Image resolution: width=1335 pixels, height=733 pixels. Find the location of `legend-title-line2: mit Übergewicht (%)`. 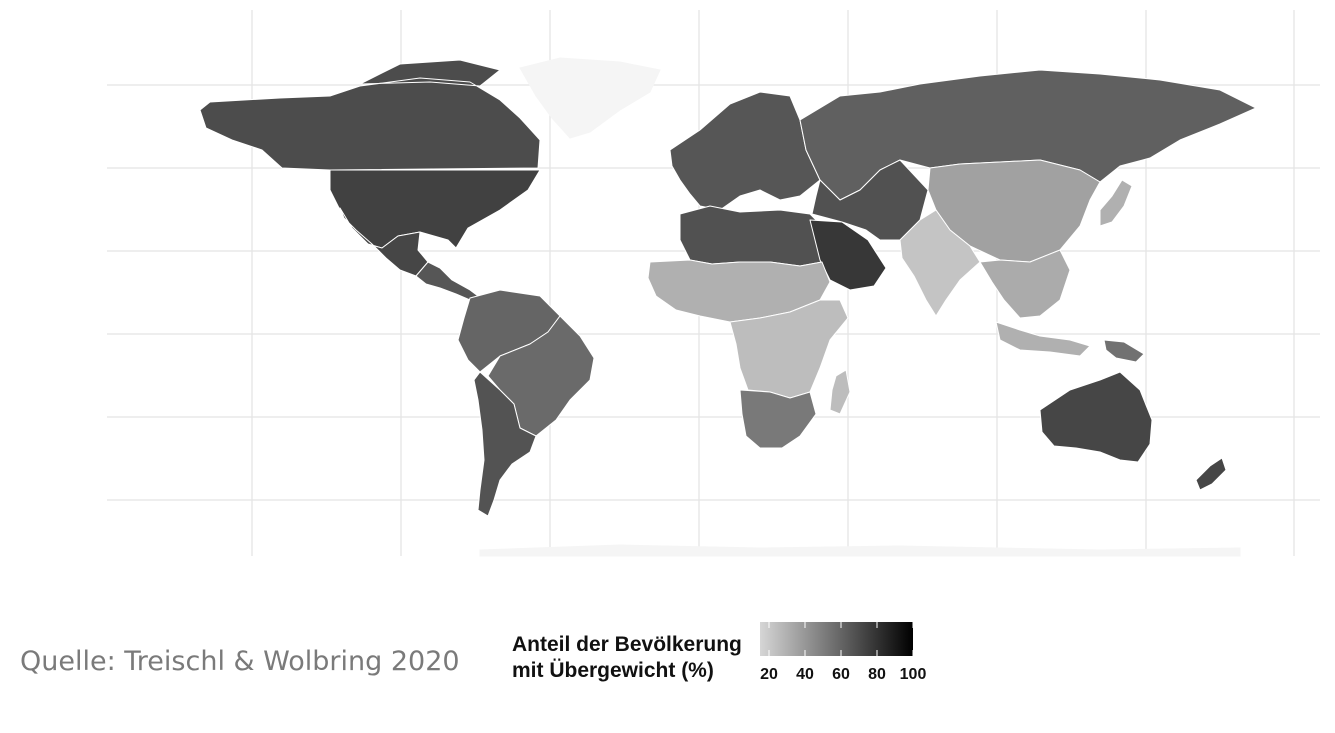

legend-title-line2: mit Übergewicht (%) is located at coordinates (613, 670).